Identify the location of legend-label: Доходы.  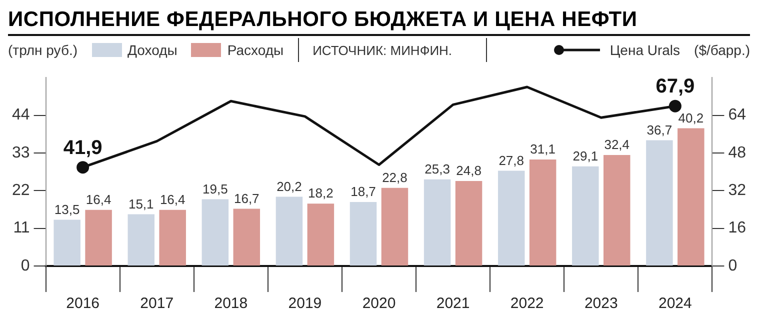
(153, 50).